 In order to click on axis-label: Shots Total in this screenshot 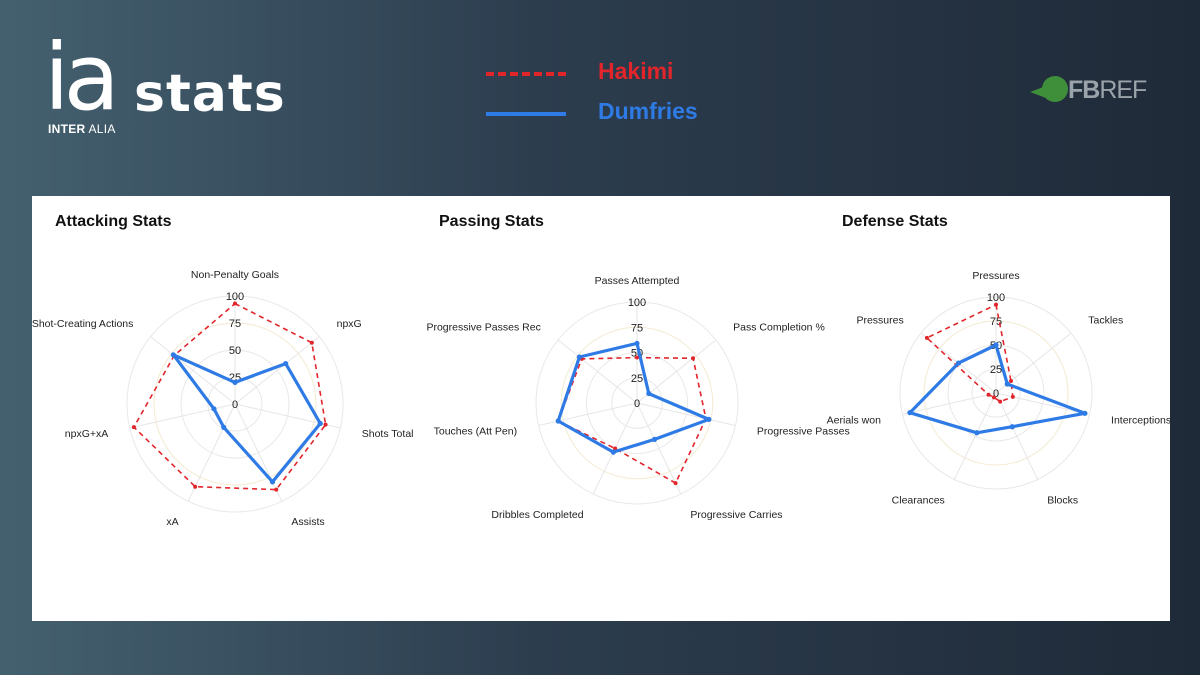, I will do `click(388, 434)`.